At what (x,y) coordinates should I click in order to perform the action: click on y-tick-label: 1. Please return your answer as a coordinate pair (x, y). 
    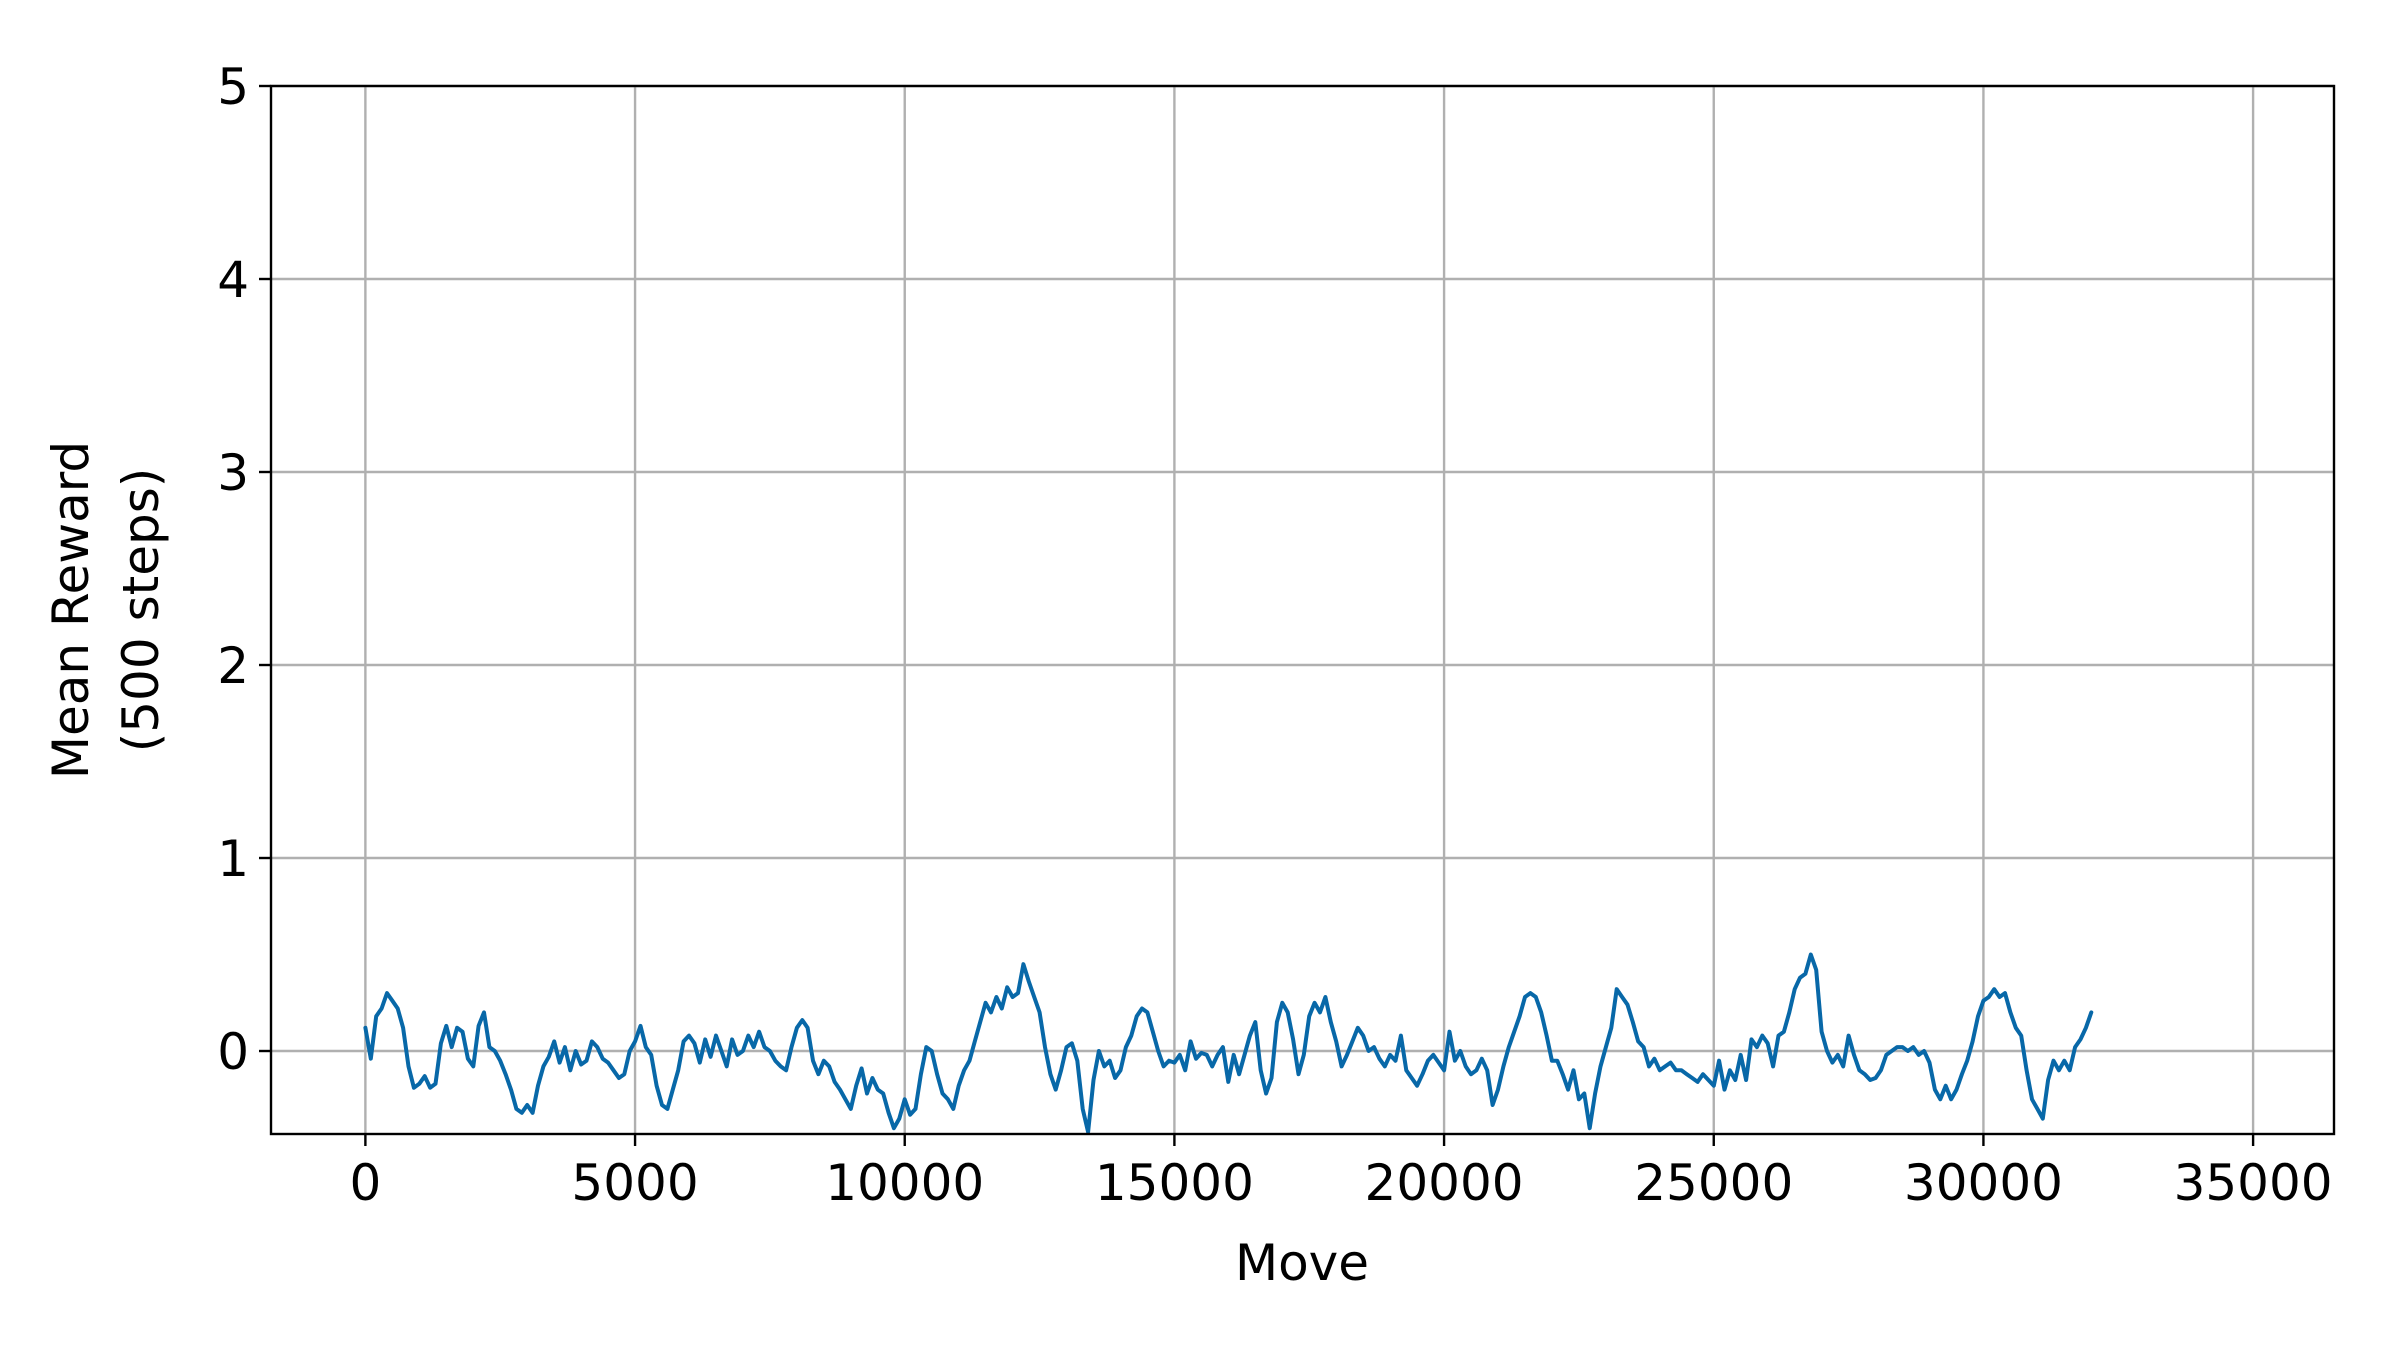
    Looking at the image, I should click on (233, 859).